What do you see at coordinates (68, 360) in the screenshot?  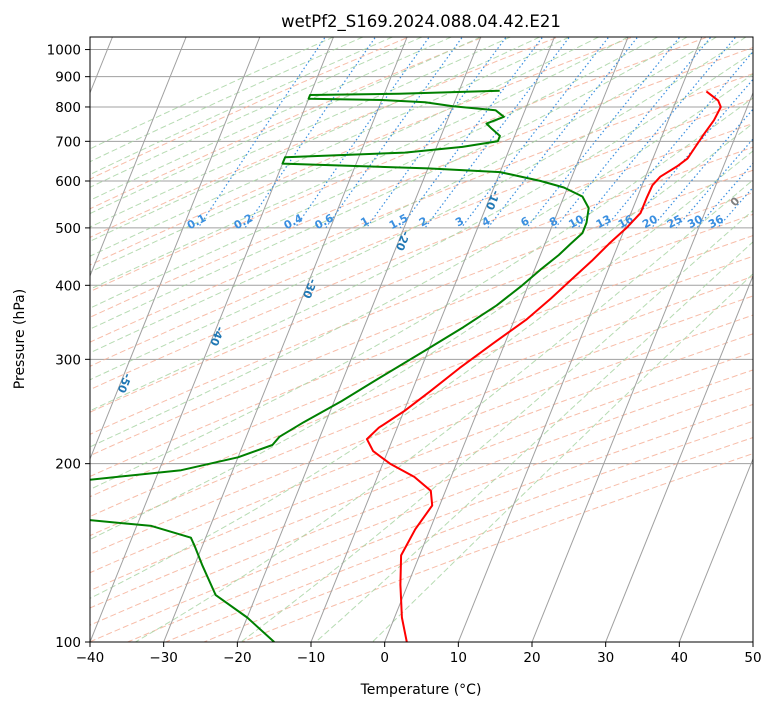 I see `y-tick-label: 300` at bounding box center [68, 360].